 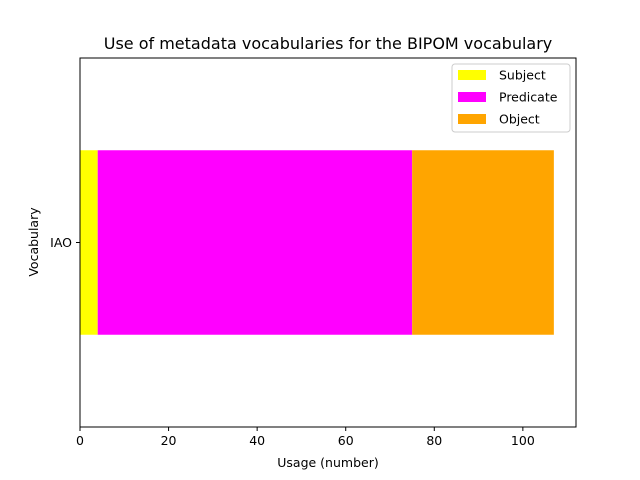 What do you see at coordinates (169, 440) in the screenshot?
I see `x-tick-label: 20` at bounding box center [169, 440].